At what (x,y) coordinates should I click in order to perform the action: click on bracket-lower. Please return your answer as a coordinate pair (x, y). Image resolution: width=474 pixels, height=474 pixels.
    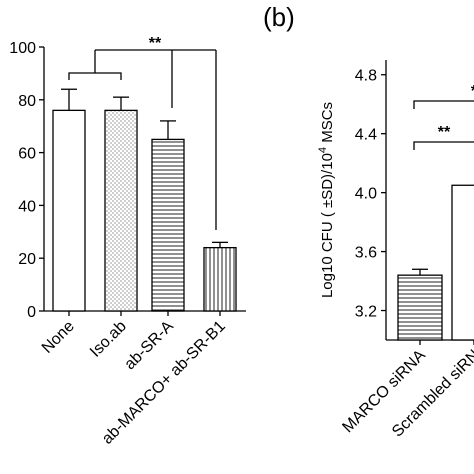
    Looking at the image, I should click on (443, 145).